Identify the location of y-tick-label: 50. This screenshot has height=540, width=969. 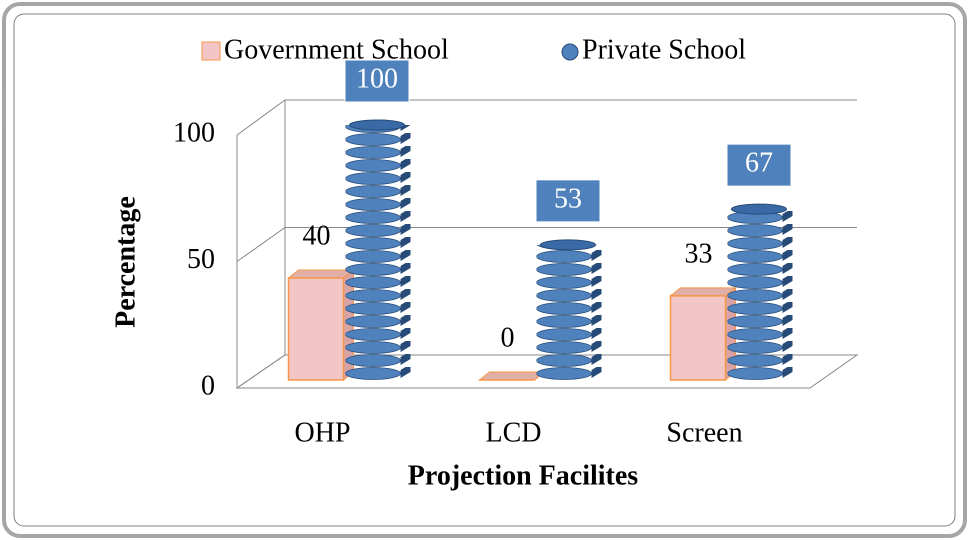
(201, 259).